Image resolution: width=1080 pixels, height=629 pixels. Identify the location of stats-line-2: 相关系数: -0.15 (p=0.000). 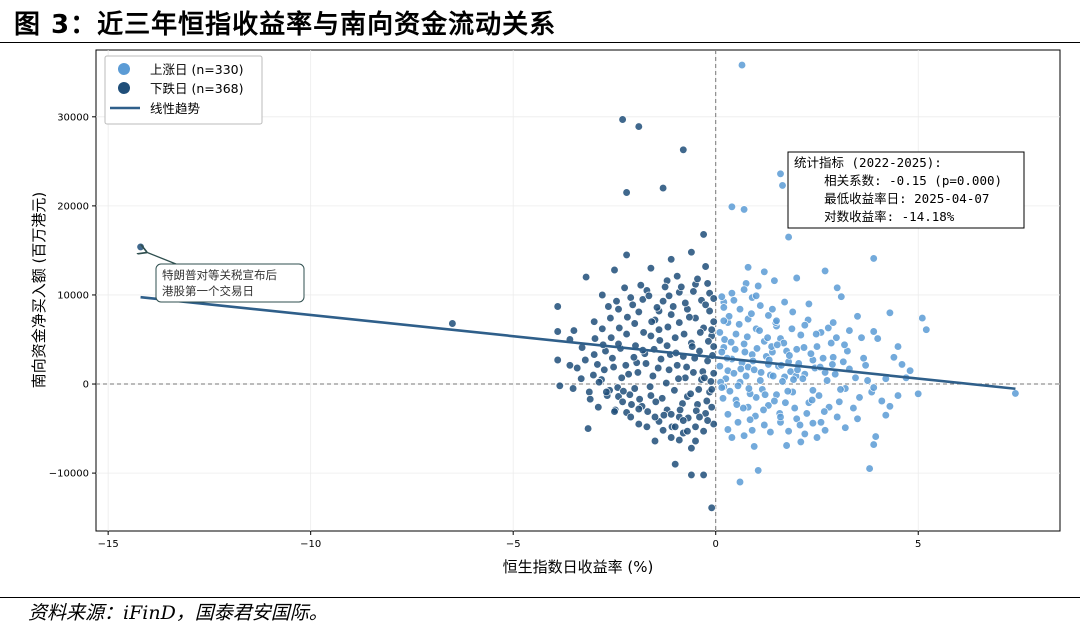
(898, 180).